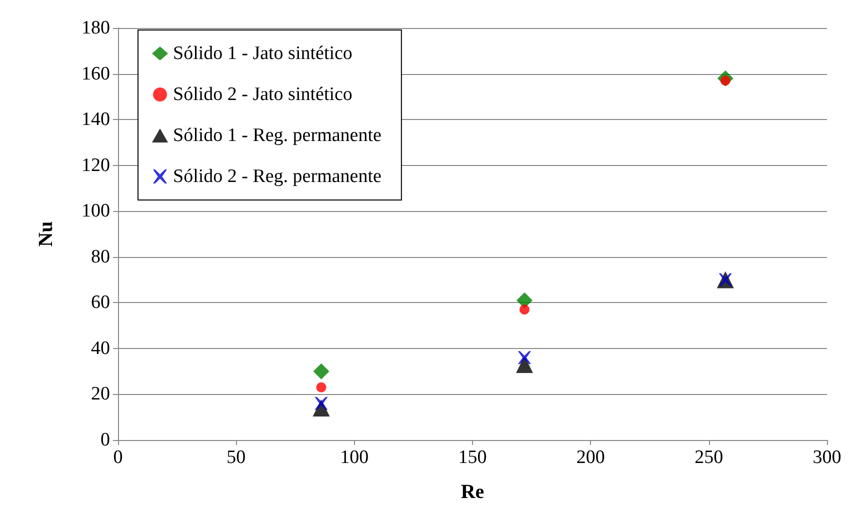 This screenshot has height=531, width=857. What do you see at coordinates (96, 28) in the screenshot?
I see `y-tick-label: 180` at bounding box center [96, 28].